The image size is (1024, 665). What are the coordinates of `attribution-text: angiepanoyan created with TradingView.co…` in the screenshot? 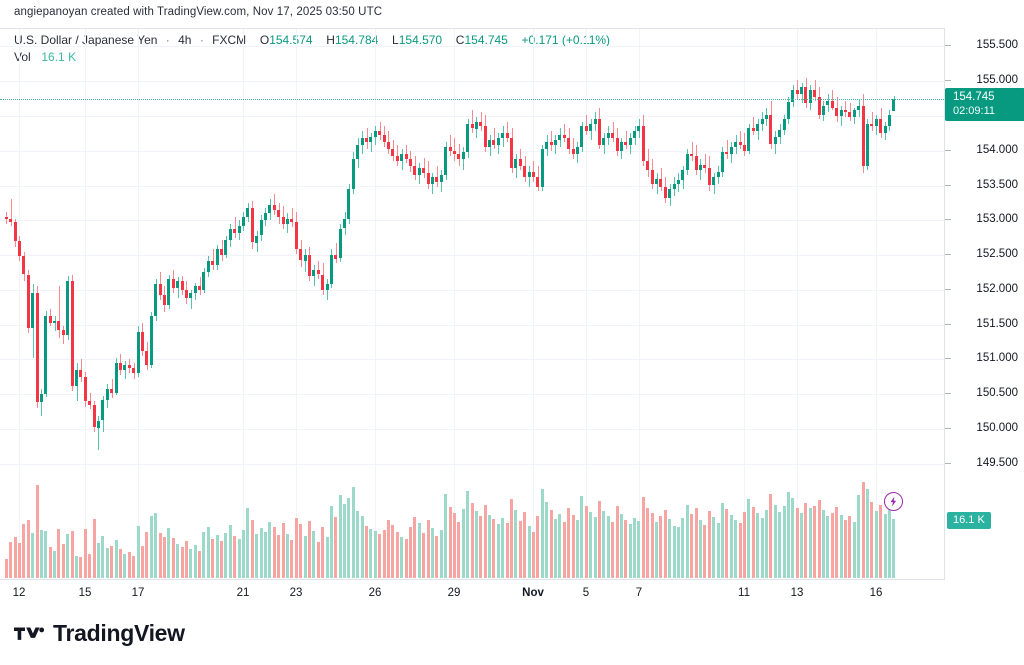 It's located at (198, 12).